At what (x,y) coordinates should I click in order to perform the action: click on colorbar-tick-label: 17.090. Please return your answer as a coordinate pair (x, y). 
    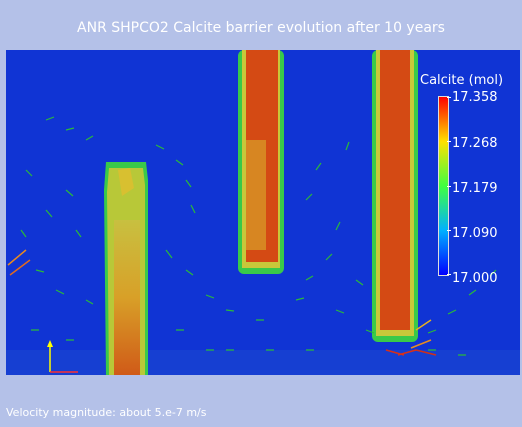
    Looking at the image, I should click on (475, 233).